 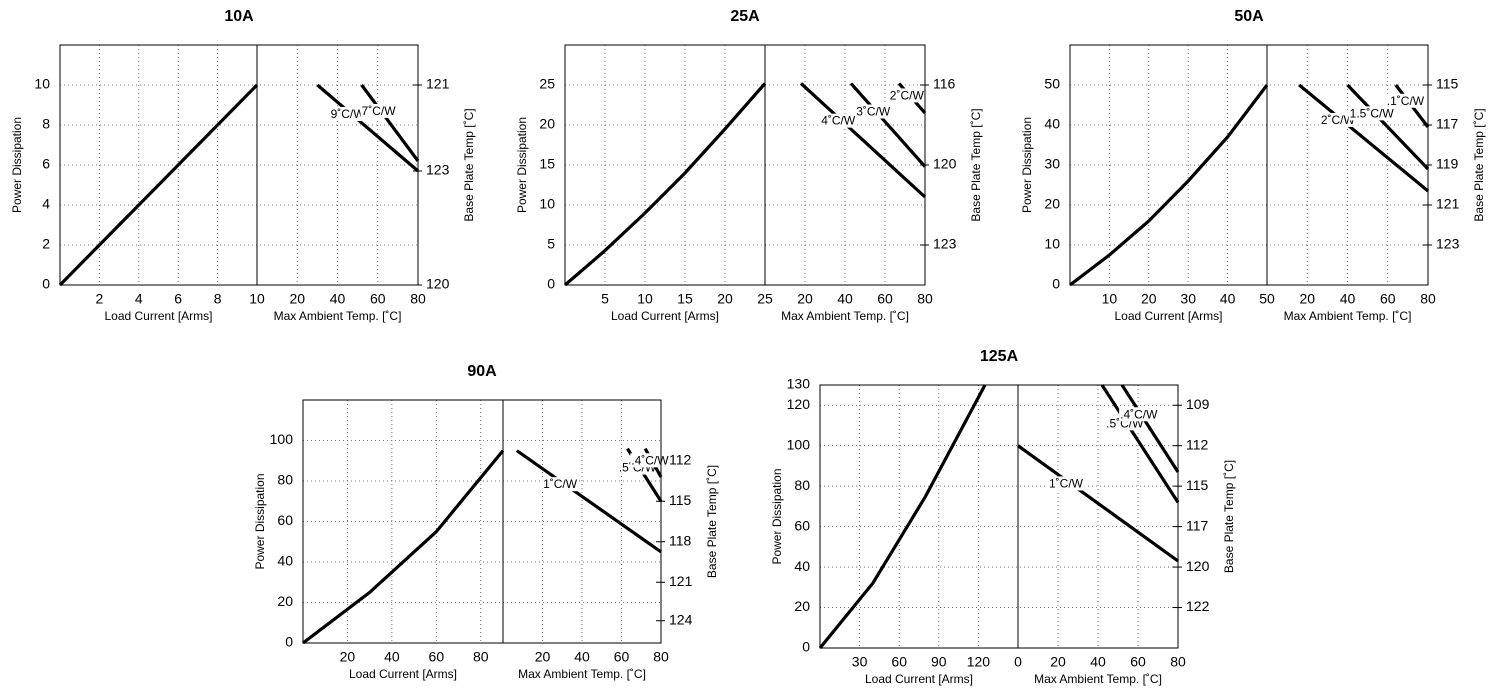 What do you see at coordinates (482, 371) in the screenshot?
I see `chart-title: 90A` at bounding box center [482, 371].